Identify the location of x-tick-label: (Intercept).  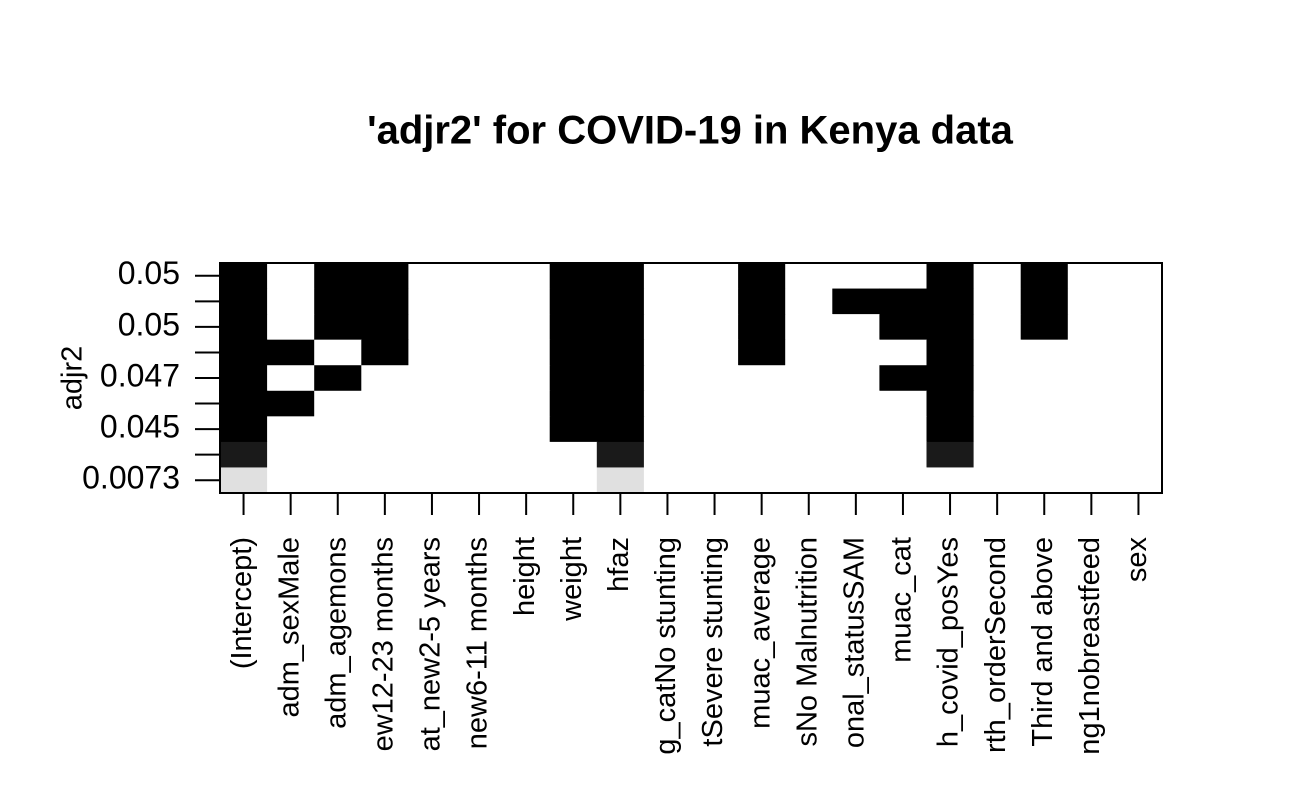
(242, 603).